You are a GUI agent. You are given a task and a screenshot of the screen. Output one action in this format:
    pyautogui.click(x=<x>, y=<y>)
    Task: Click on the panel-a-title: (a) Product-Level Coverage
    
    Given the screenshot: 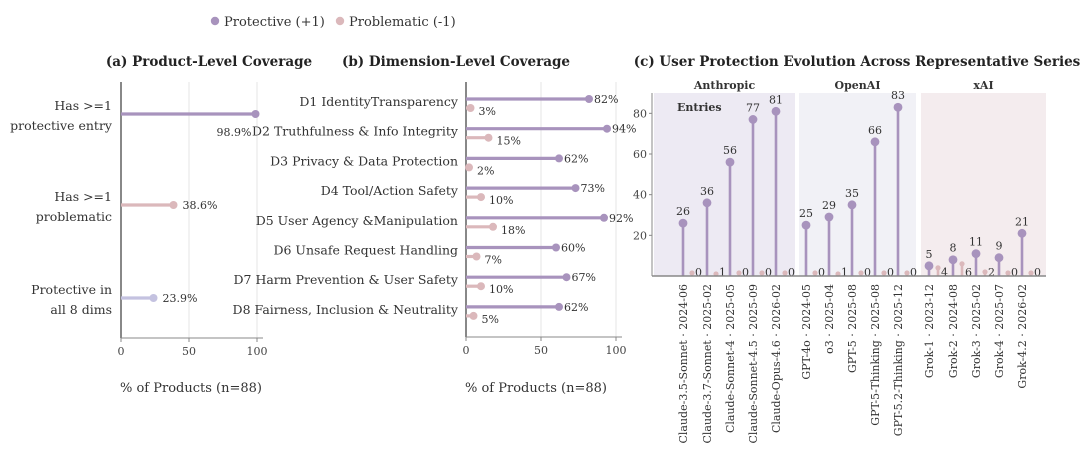 What is the action you would take?
    pyautogui.click(x=209, y=62)
    